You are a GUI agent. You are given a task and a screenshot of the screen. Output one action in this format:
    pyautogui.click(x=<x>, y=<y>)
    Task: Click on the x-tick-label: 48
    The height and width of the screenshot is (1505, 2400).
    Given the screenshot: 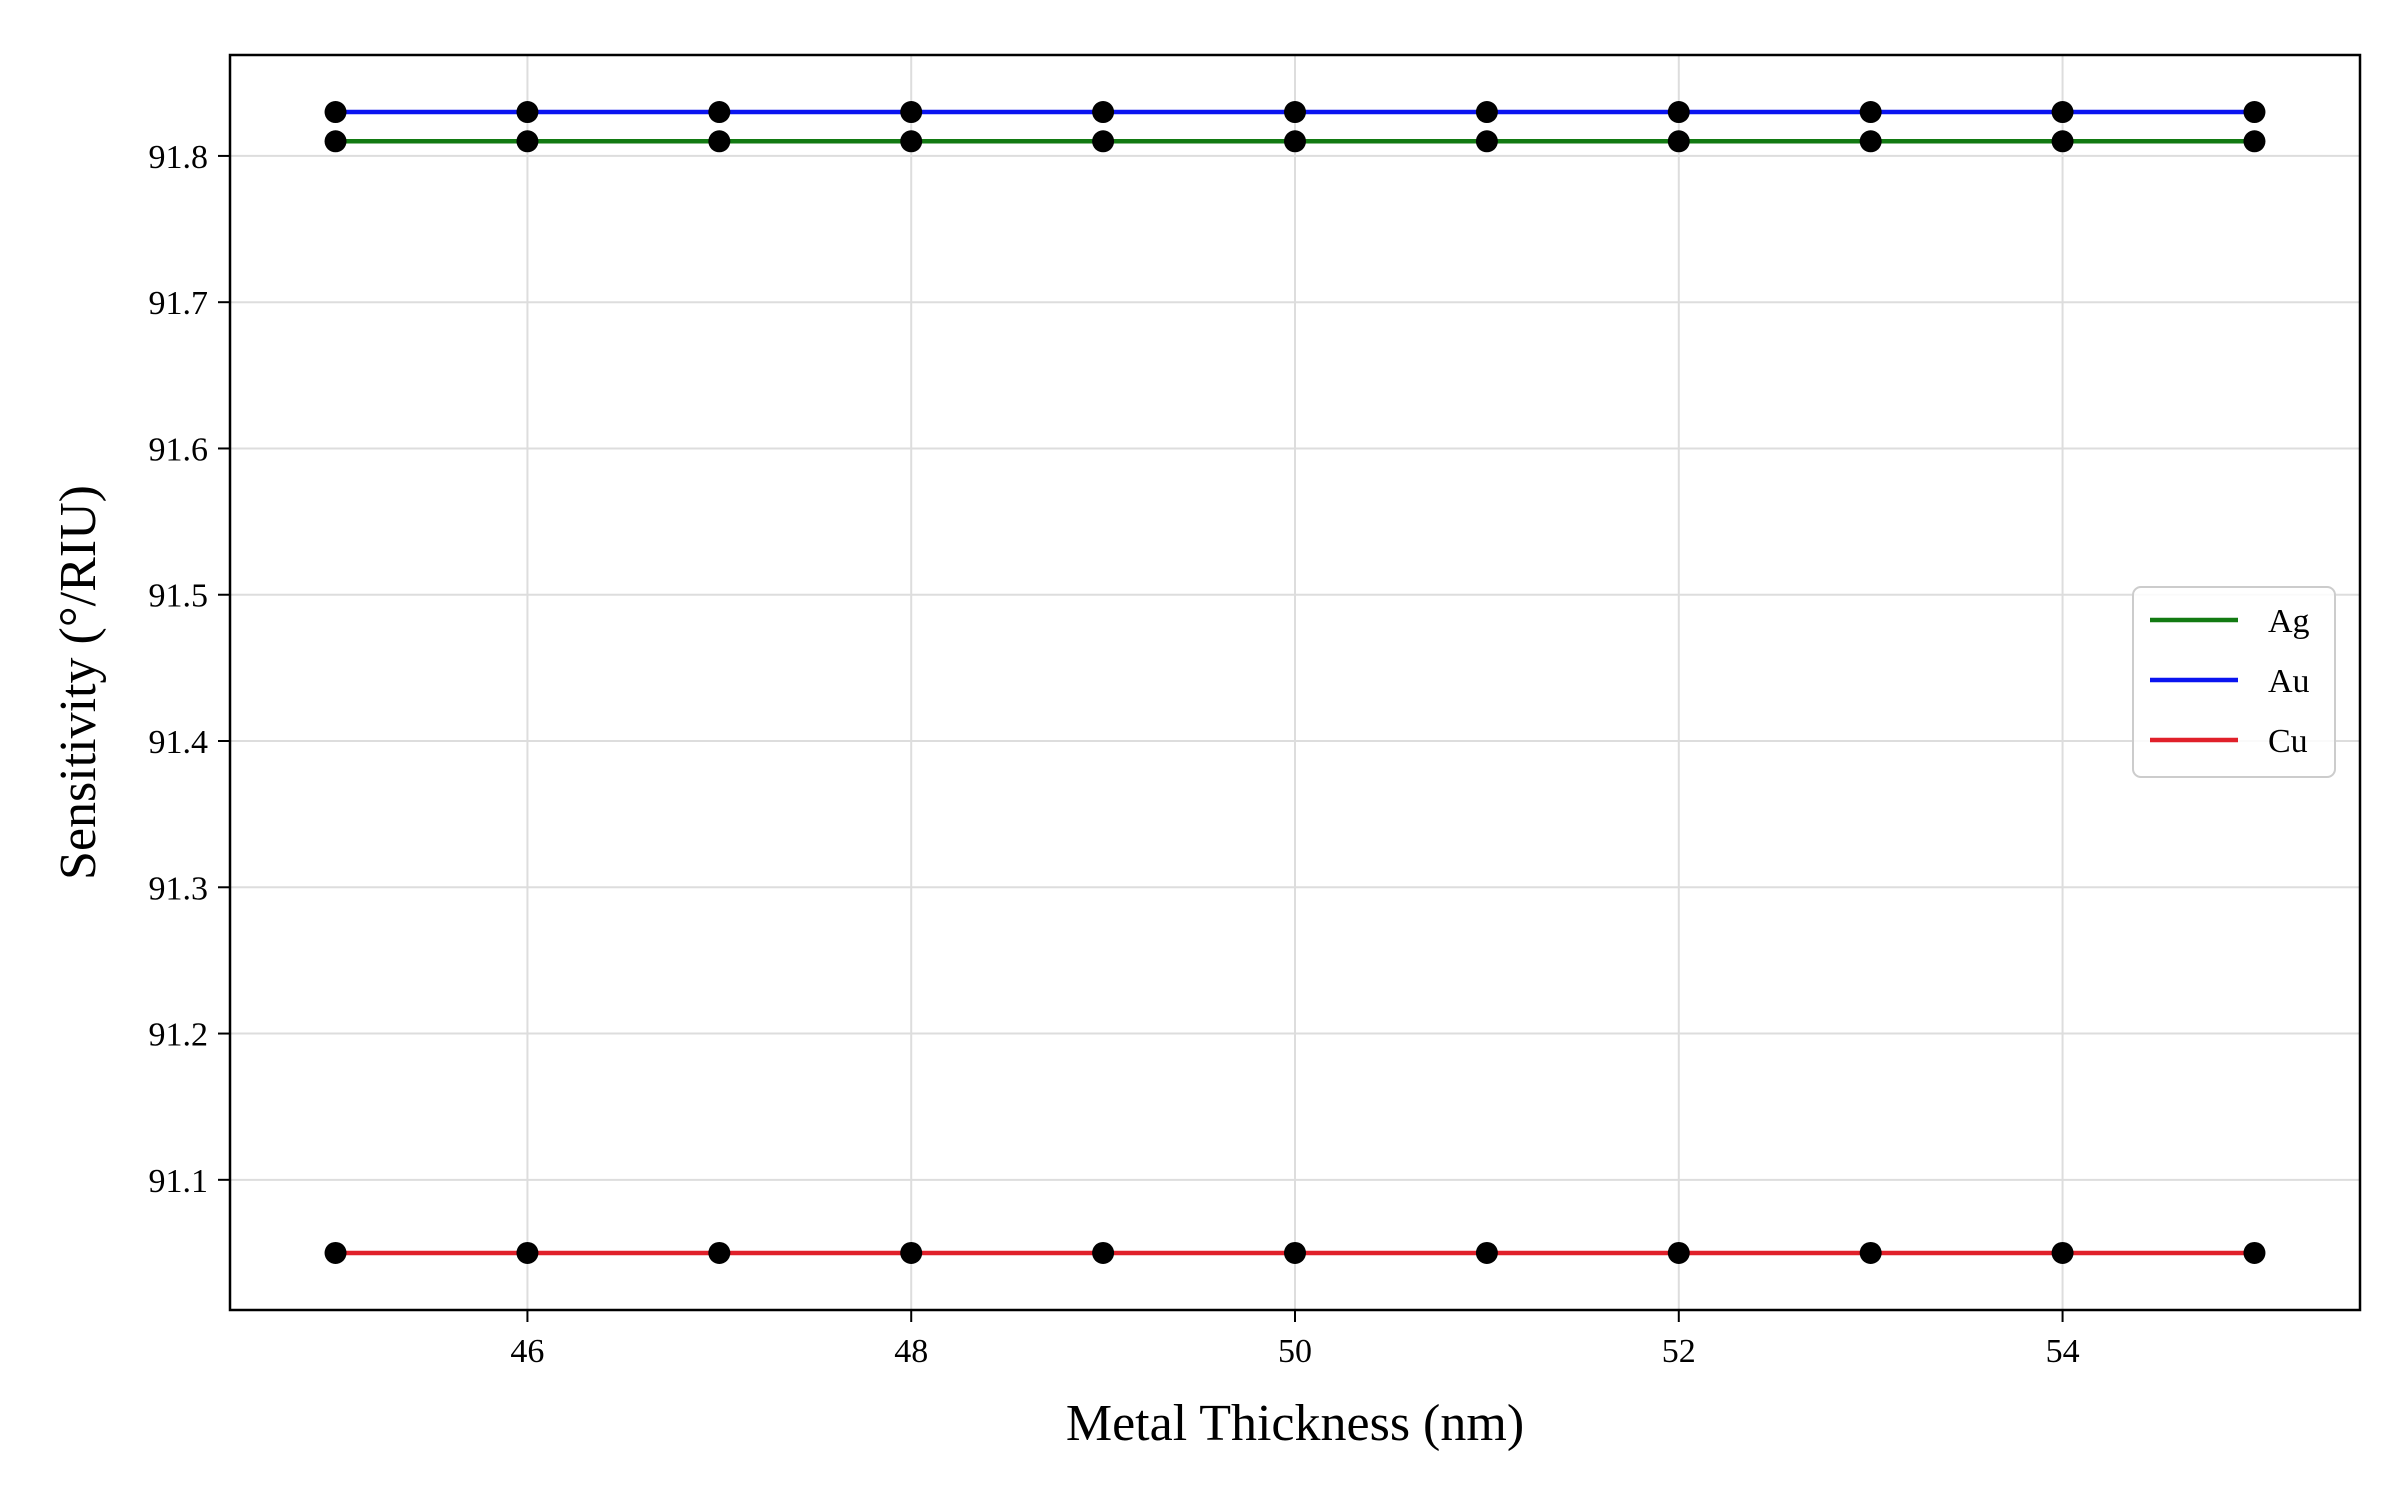 What is the action you would take?
    pyautogui.click(x=911, y=1351)
    